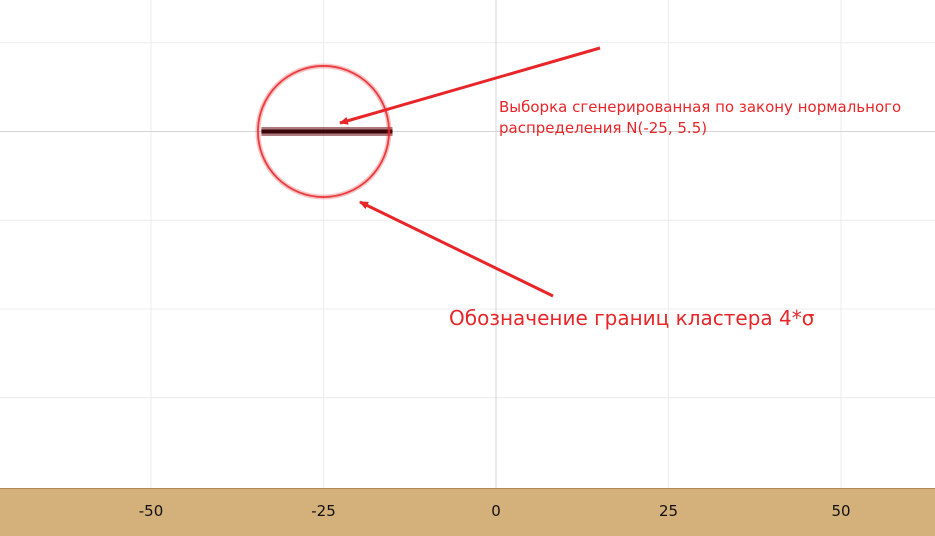  What do you see at coordinates (151, 511) in the screenshot?
I see `x-tick-label: -50` at bounding box center [151, 511].